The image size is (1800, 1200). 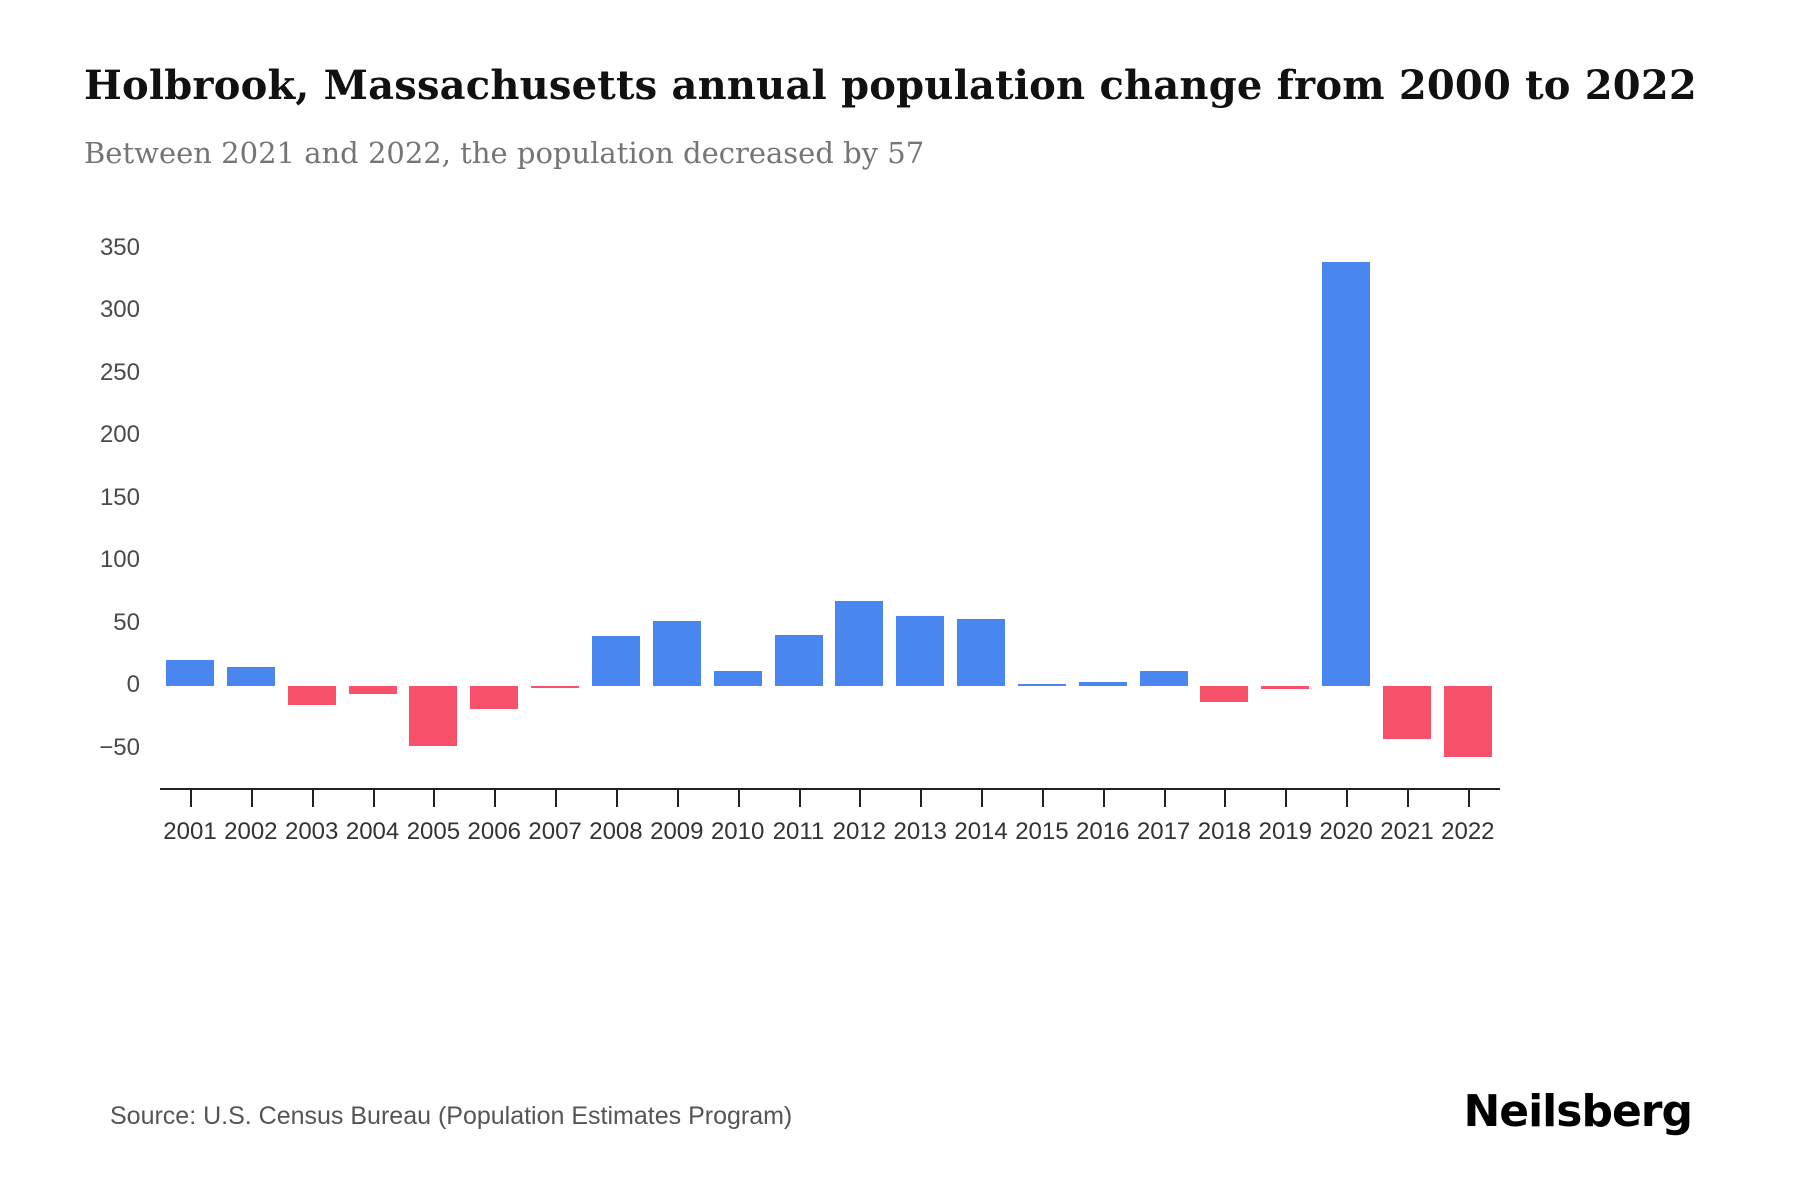 What do you see at coordinates (1163, 678) in the screenshot?
I see `bar-2017` at bounding box center [1163, 678].